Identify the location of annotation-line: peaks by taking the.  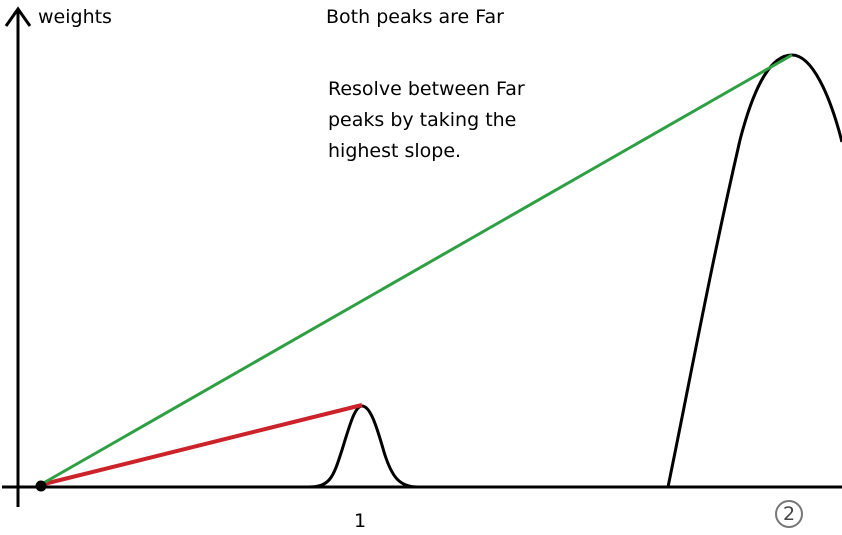
(422, 120).